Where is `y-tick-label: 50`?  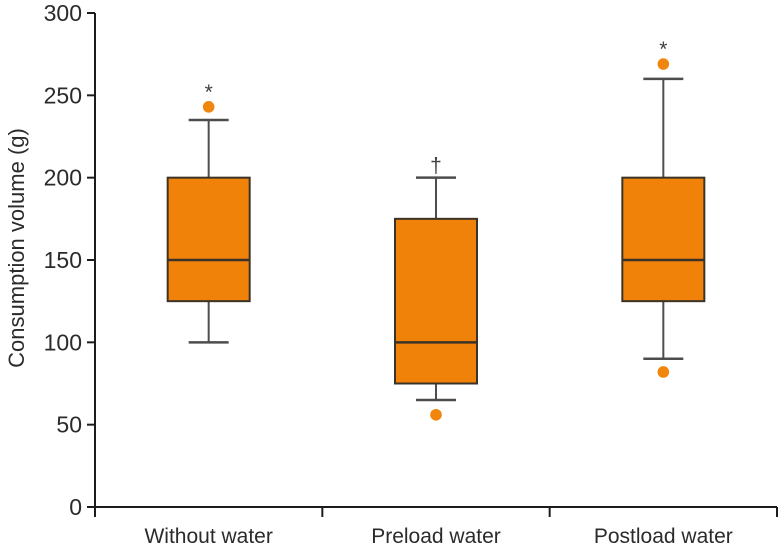
y-tick-label: 50 is located at coordinates (69, 425).